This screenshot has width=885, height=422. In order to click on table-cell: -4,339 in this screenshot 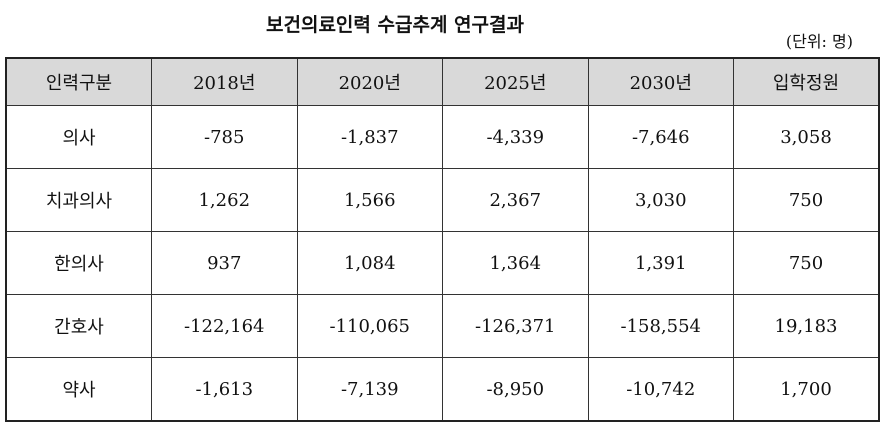, I will do `click(515, 137)`.